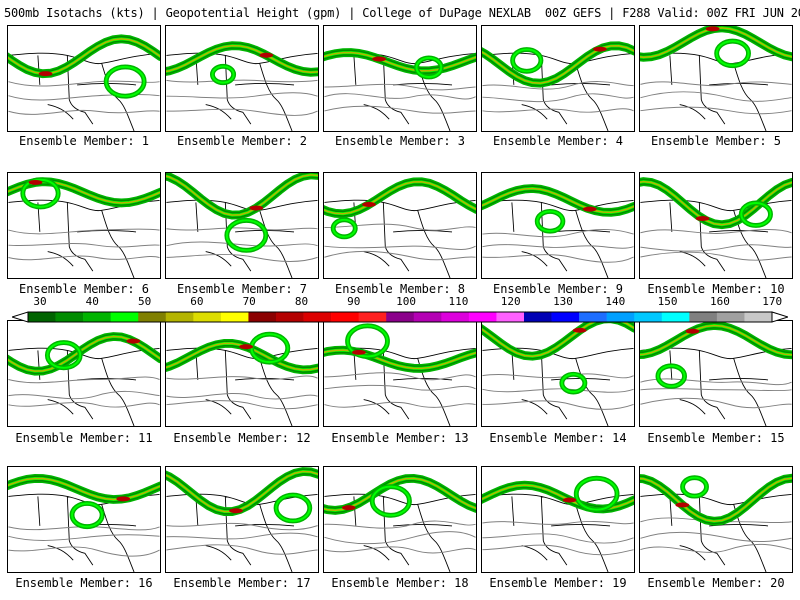  Describe the element at coordinates (563, 301) in the screenshot. I see `colorbar-tick-label: 130` at that location.